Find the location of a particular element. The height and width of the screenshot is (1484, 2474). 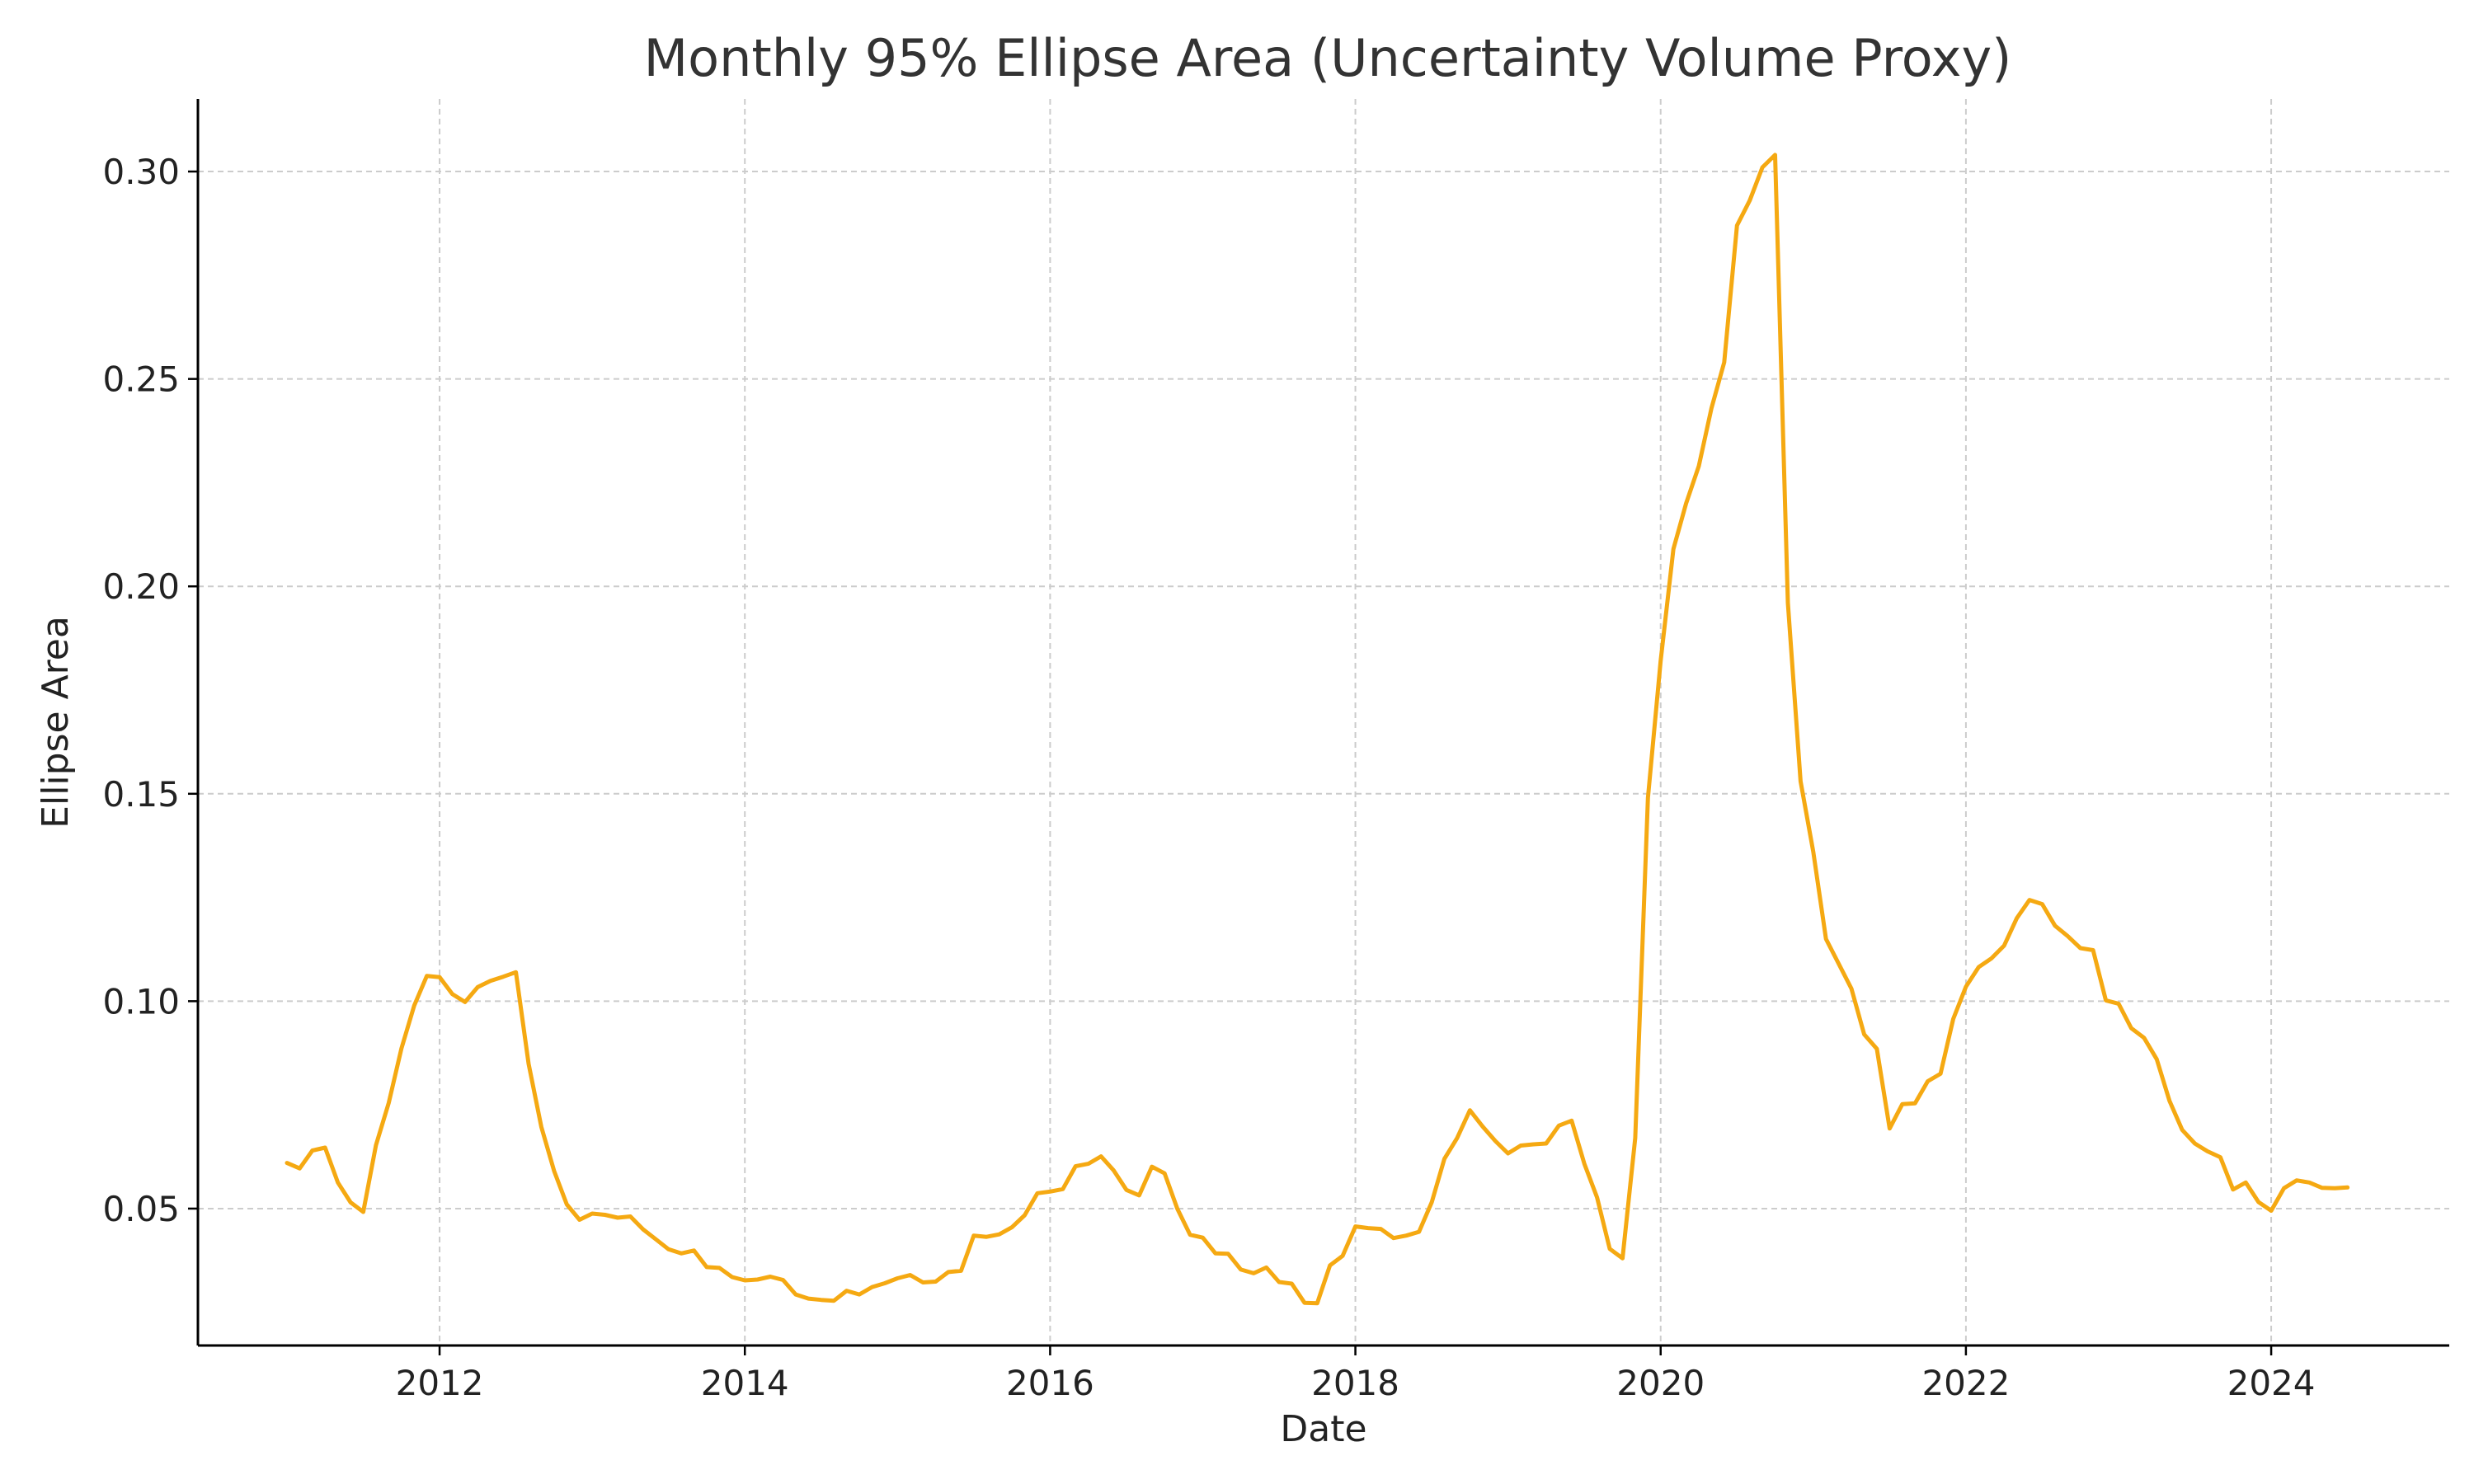

y-tick-label: 0.05 is located at coordinates (141, 1209).